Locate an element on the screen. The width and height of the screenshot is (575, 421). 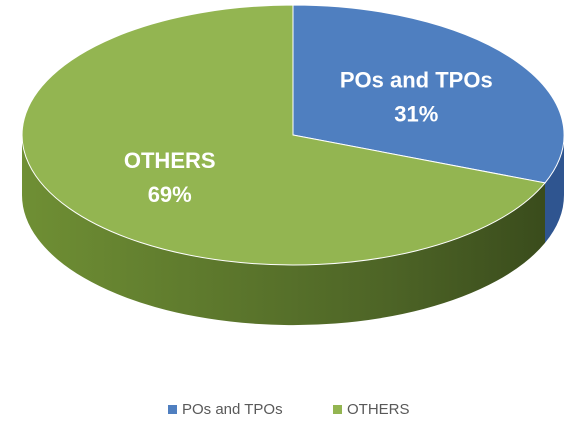
data-label-category: OTHERS is located at coordinates (170, 160).